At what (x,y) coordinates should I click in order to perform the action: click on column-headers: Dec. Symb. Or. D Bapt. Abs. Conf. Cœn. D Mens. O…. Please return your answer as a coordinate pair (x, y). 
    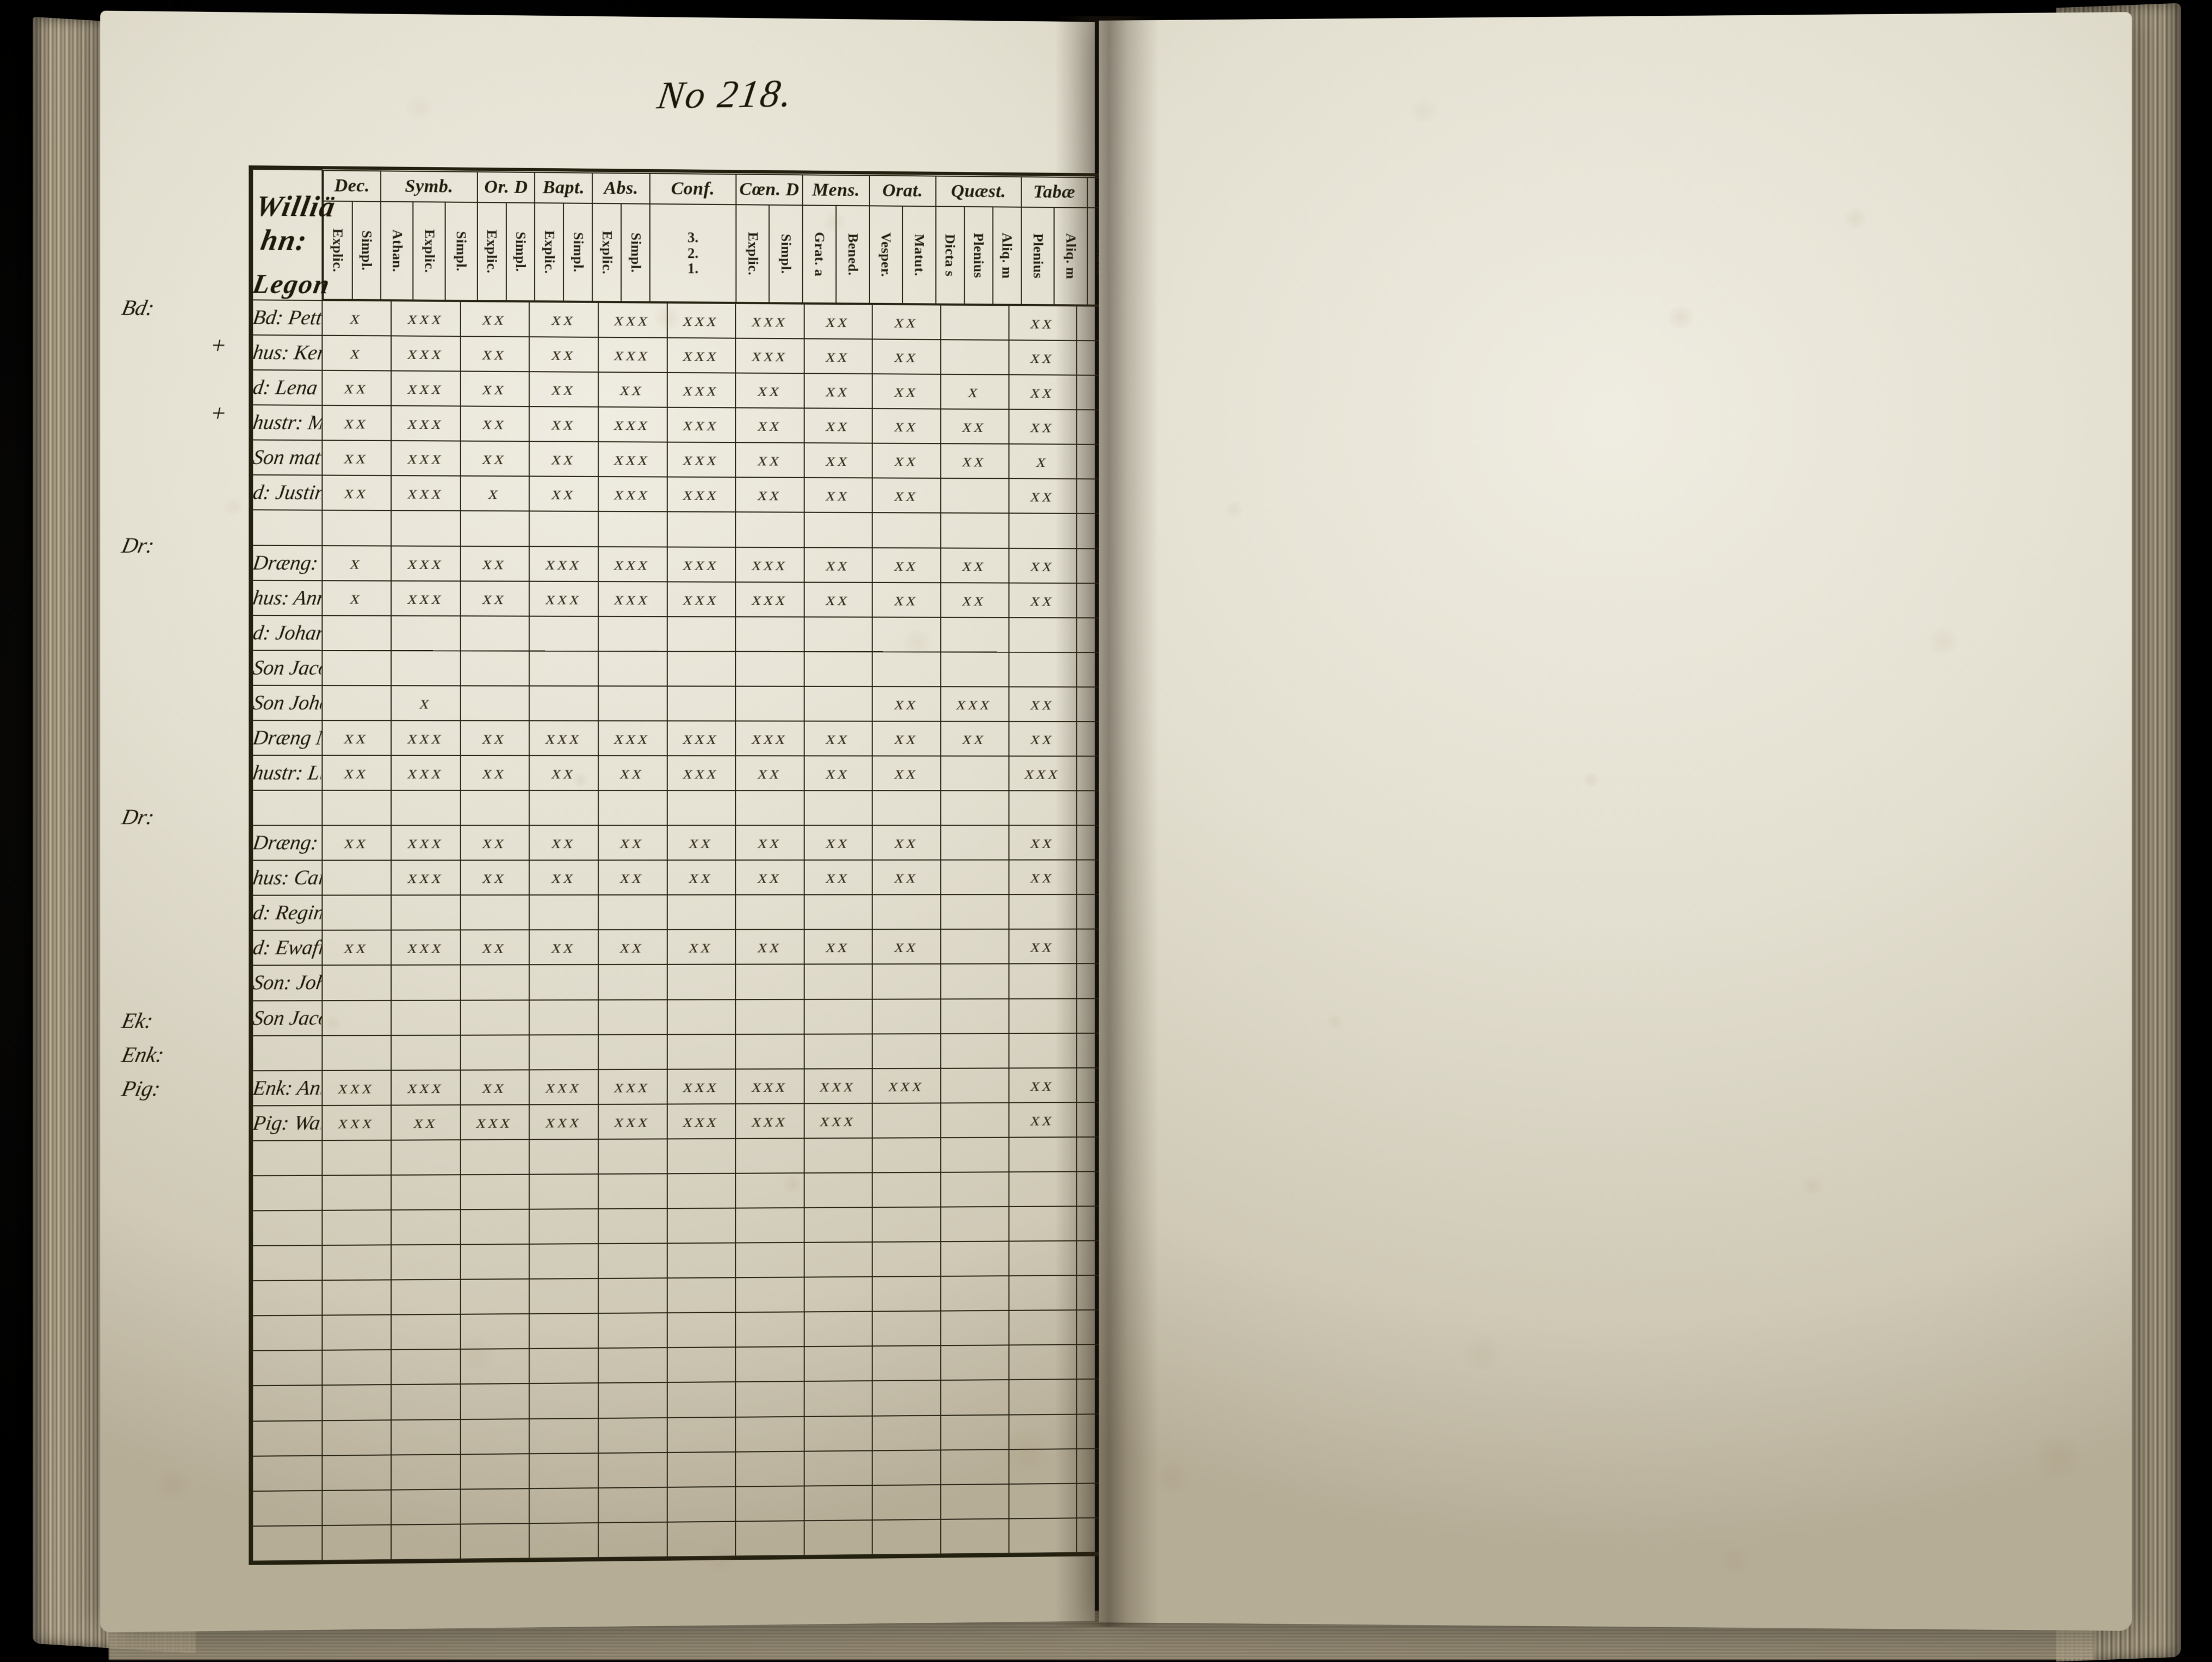
    Looking at the image, I should click on (734, 238).